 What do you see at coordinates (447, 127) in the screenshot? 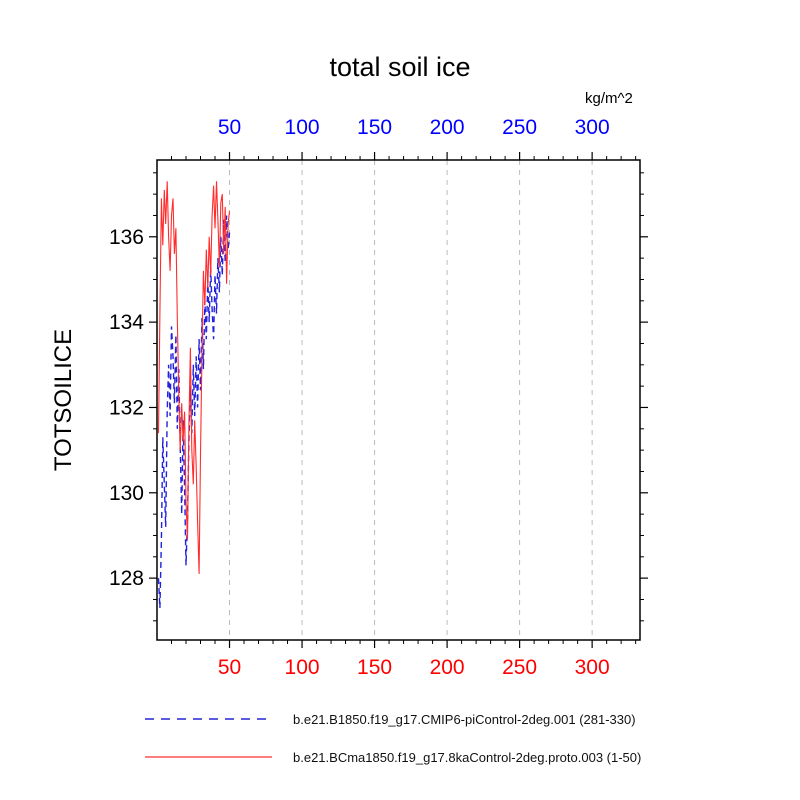
I see `x-tick-label-top: 200` at bounding box center [447, 127].